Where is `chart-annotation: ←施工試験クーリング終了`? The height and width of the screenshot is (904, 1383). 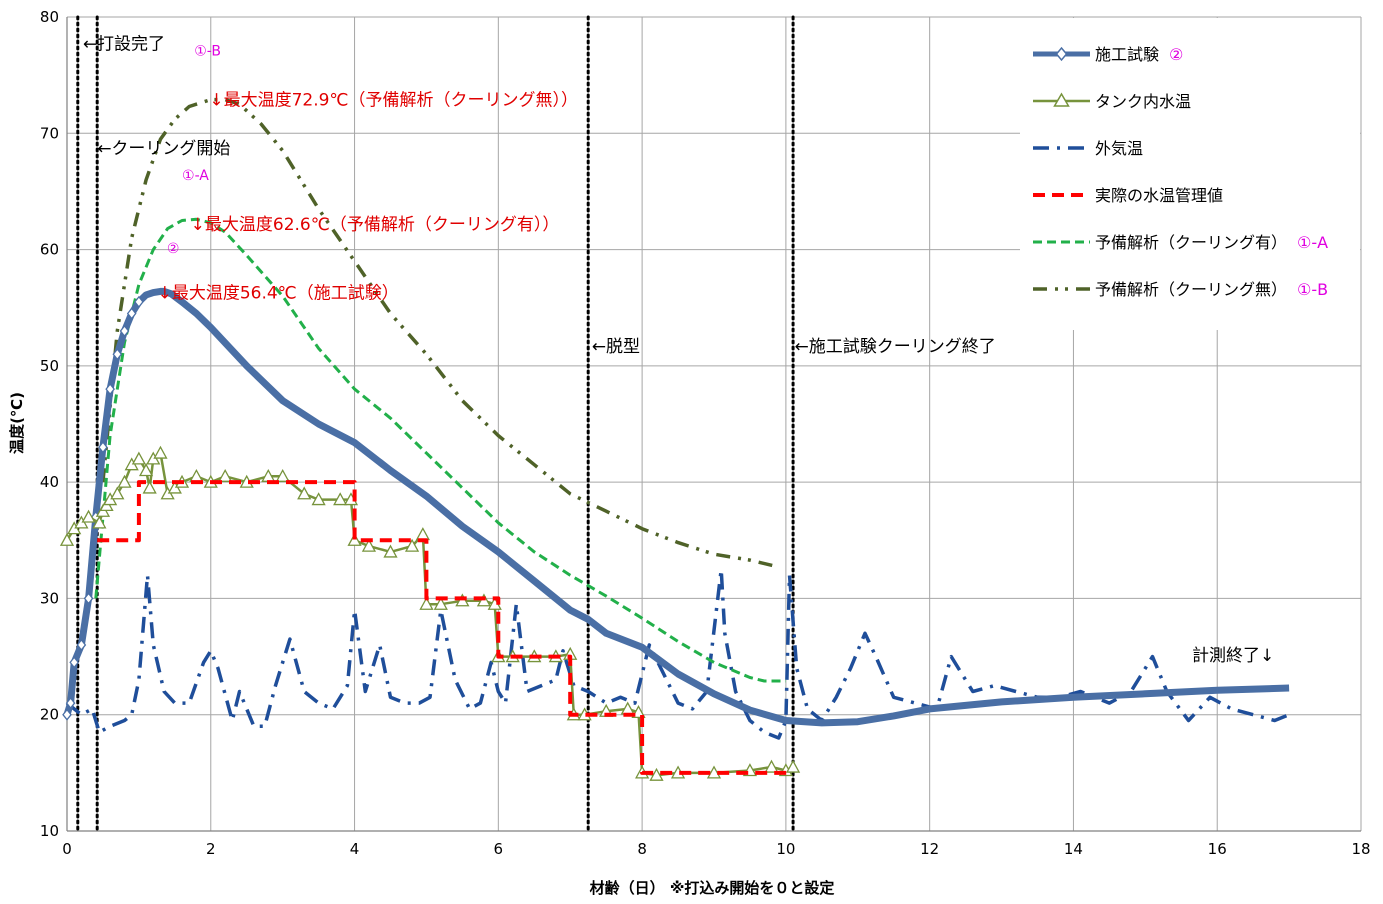
chart-annotation: ←施工試験クーリング終了 is located at coordinates (895, 347).